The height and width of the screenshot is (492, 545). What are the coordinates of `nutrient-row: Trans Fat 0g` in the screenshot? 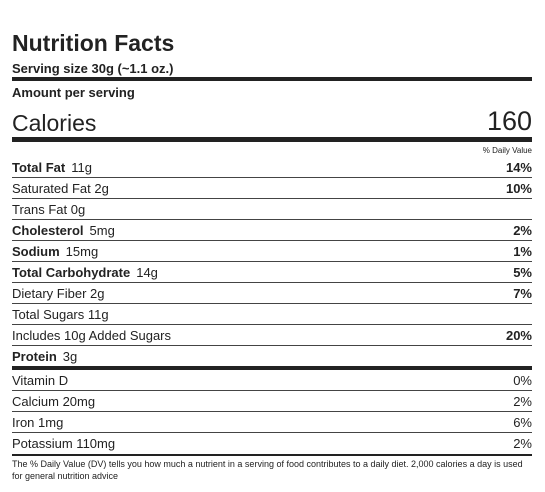 It's located at (272, 209).